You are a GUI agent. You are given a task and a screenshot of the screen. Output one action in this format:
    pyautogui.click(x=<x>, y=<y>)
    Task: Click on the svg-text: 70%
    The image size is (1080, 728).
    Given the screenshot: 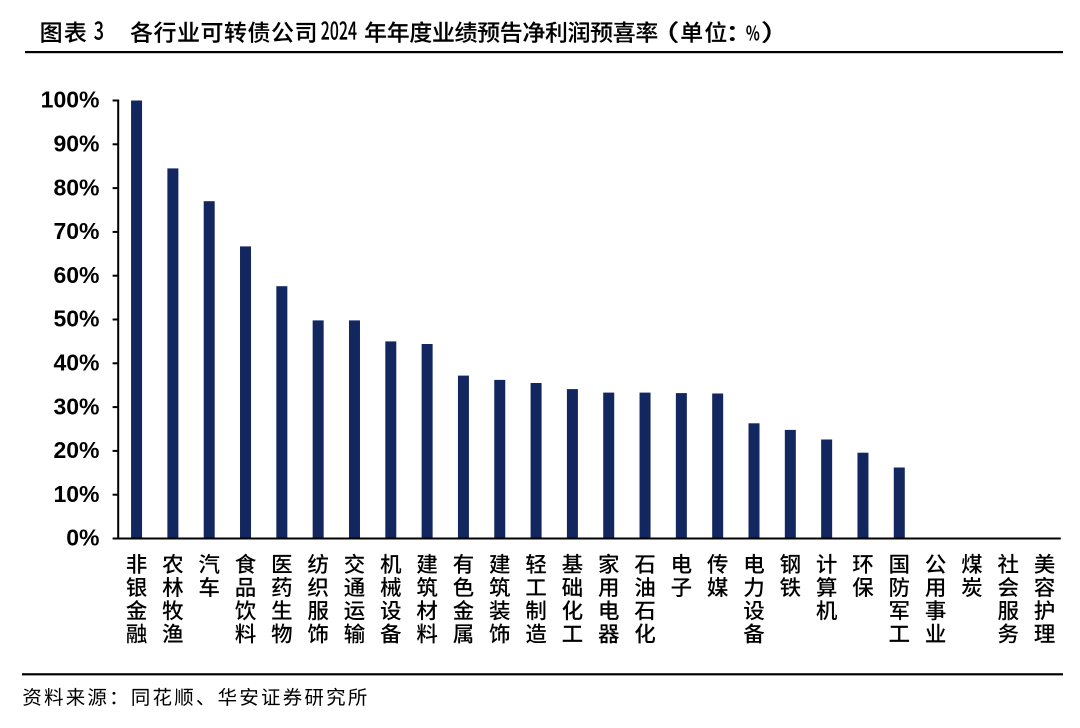 What is the action you would take?
    pyautogui.click(x=76, y=231)
    